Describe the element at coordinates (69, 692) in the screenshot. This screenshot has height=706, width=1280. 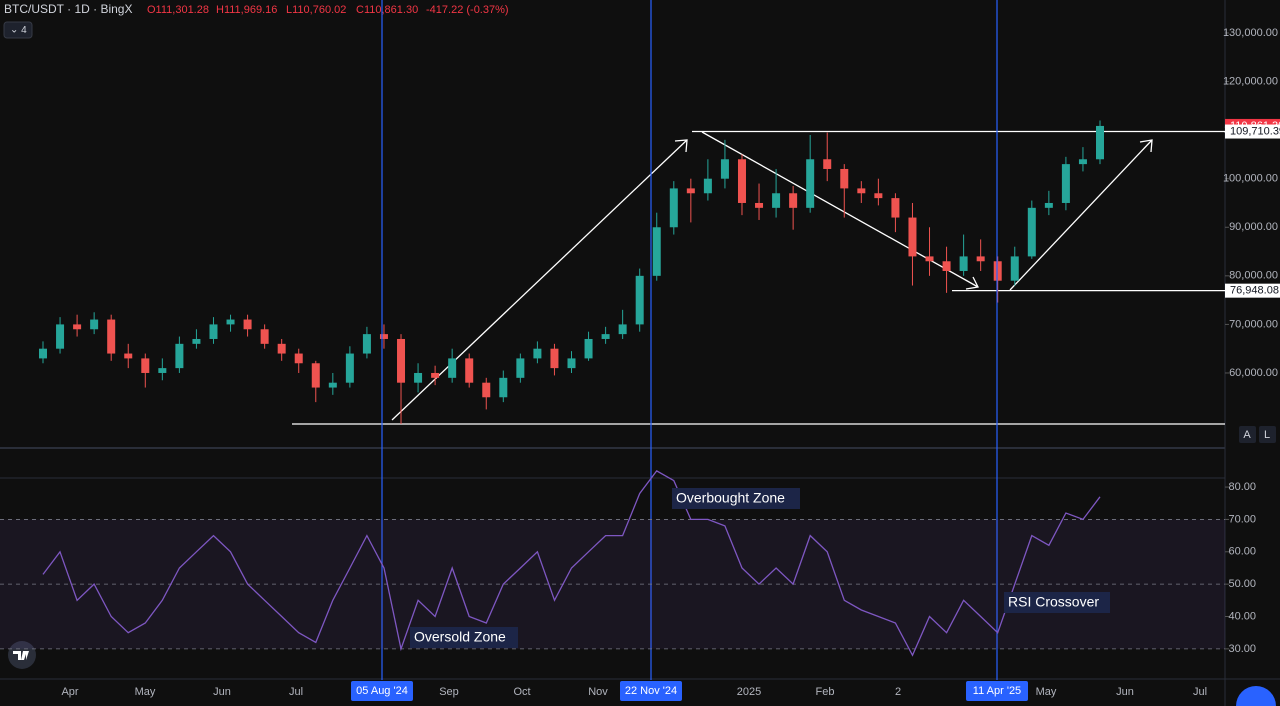
I see `x-tick-label: Apr` at that location.